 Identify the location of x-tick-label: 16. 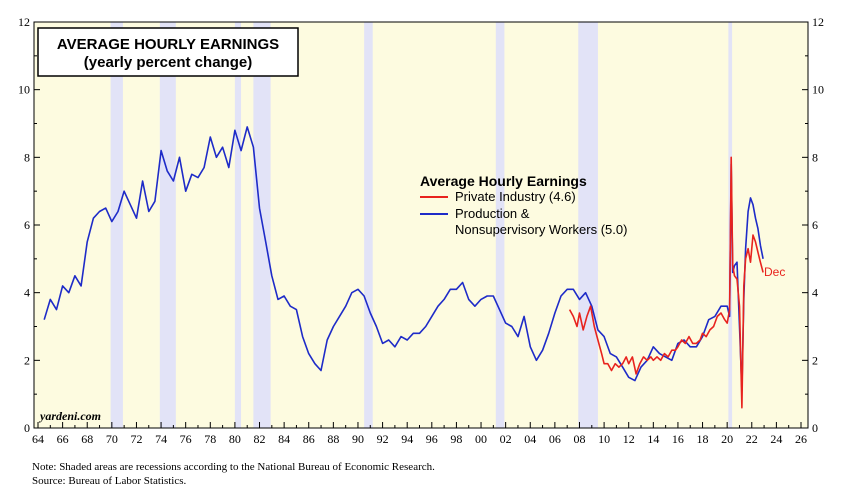
(678, 439).